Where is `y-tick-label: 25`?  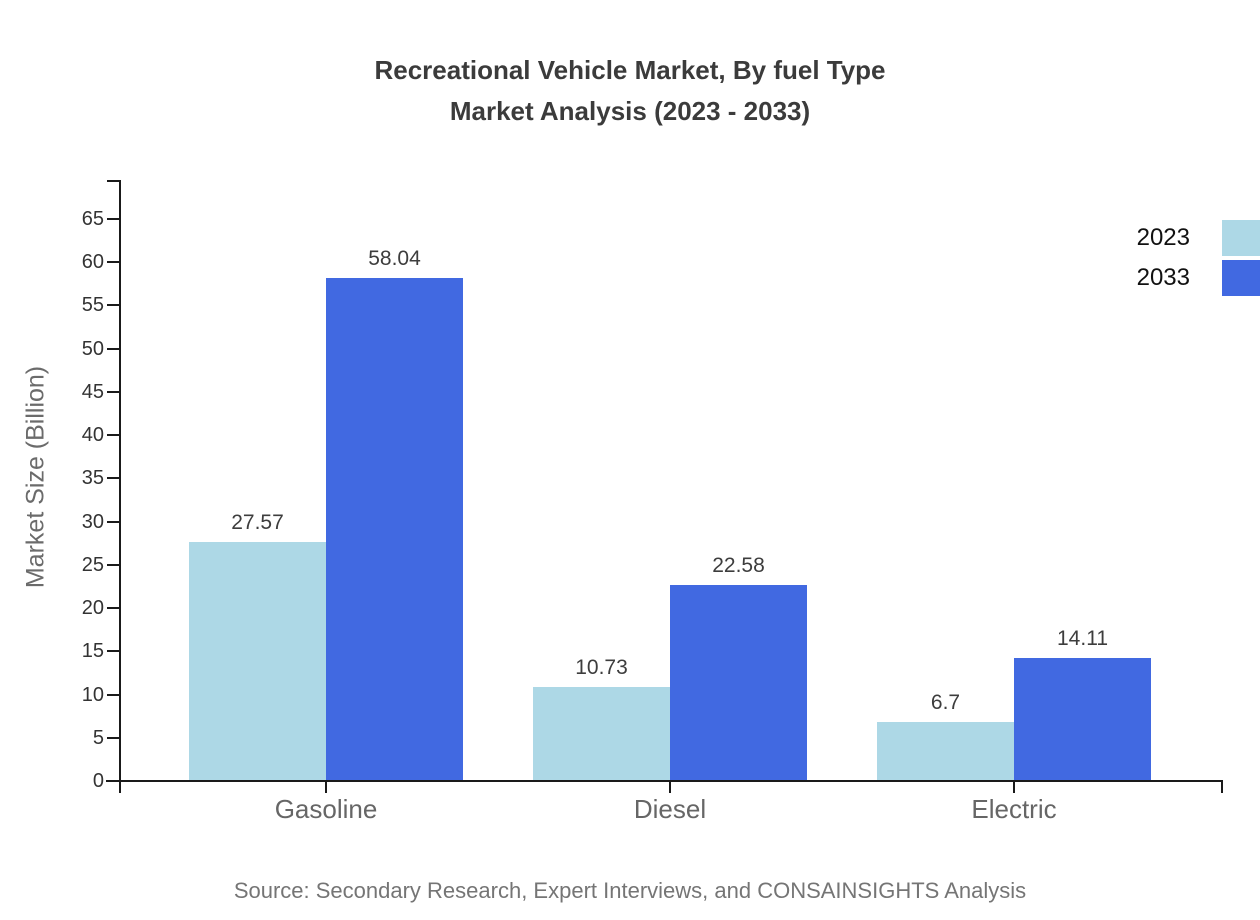 y-tick-label: 25 is located at coordinates (92, 565).